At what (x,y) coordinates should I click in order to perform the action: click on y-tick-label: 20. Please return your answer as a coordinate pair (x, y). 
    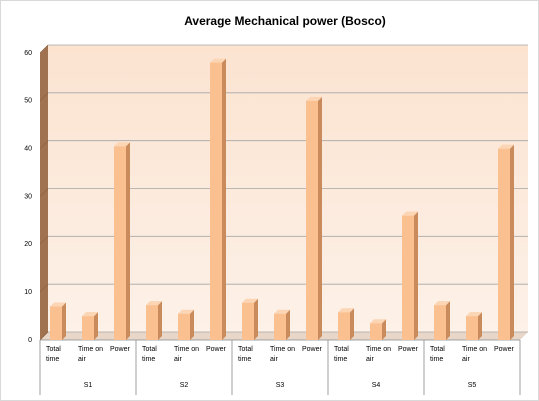
    Looking at the image, I should click on (28, 244).